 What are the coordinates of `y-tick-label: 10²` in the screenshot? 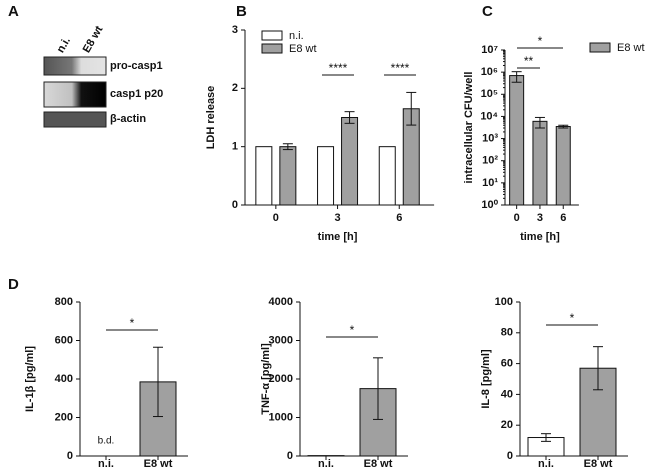 It's located at (490, 161).